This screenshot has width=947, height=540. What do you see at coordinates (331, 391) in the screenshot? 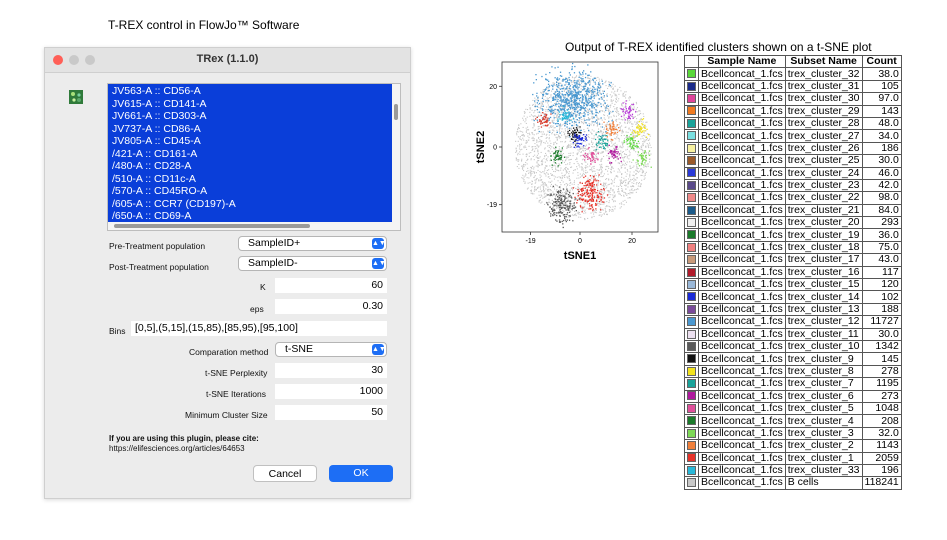
I see `tsne-iterations-input: 1000` at bounding box center [331, 391].